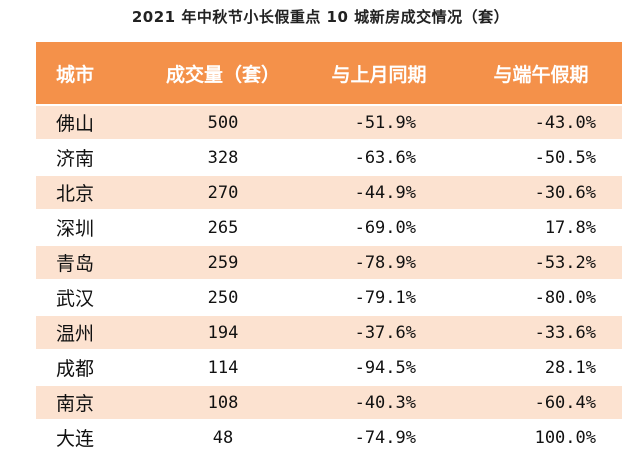 This screenshot has width=641, height=456. What do you see at coordinates (379, 158) in the screenshot?
I see `cell-month-over-month: -63.6%` at bounding box center [379, 158].